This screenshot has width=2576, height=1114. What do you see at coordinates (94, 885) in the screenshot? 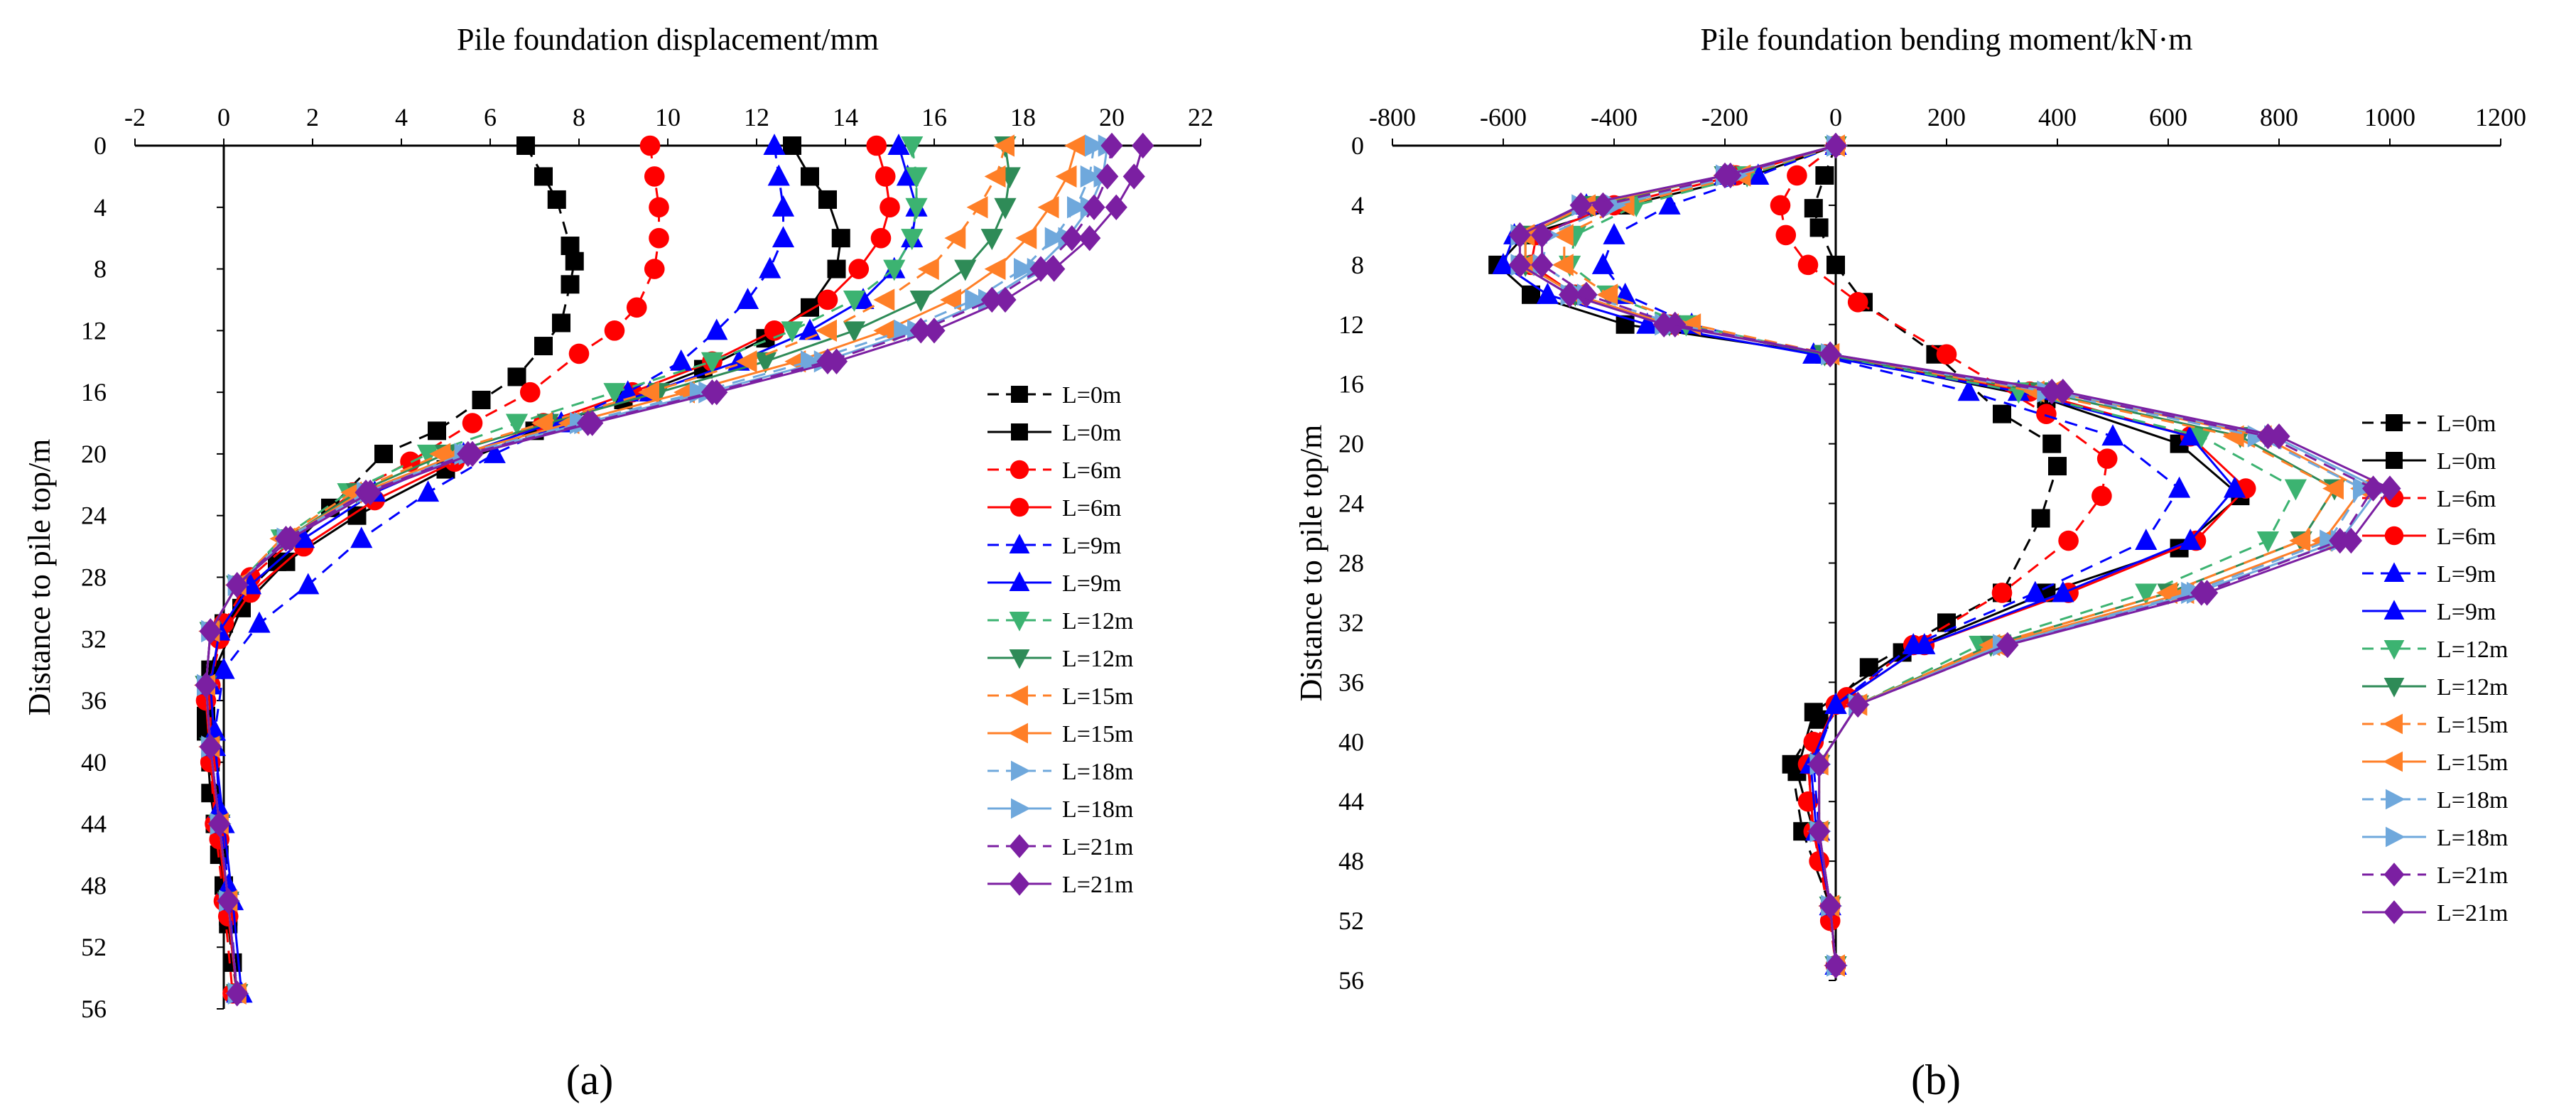
I see `y-tick-label: 48` at bounding box center [94, 885].